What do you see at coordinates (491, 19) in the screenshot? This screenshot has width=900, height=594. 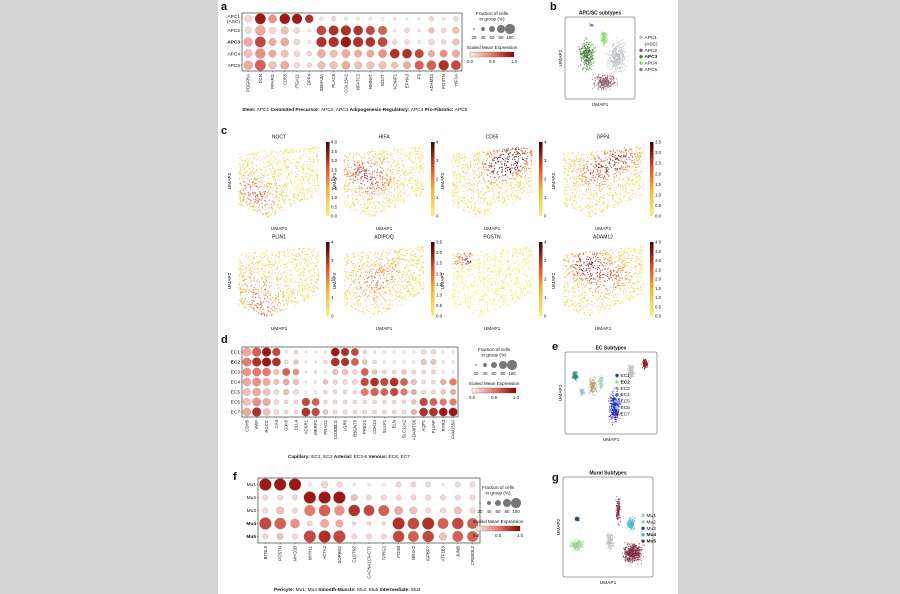 I see `legend-title: in group (%)` at bounding box center [491, 19].